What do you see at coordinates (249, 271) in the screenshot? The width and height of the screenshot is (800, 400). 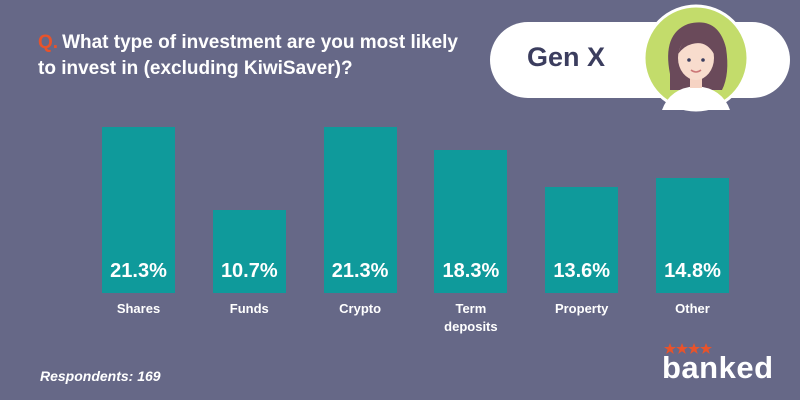 I see `value-label: 10.7%` at bounding box center [249, 271].